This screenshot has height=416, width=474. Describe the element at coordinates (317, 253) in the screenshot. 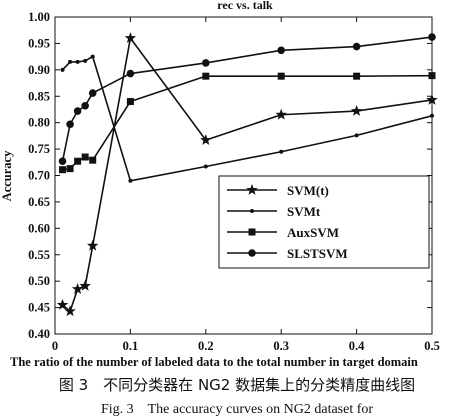

I see `legend-label: SLSTSVM` at that location.